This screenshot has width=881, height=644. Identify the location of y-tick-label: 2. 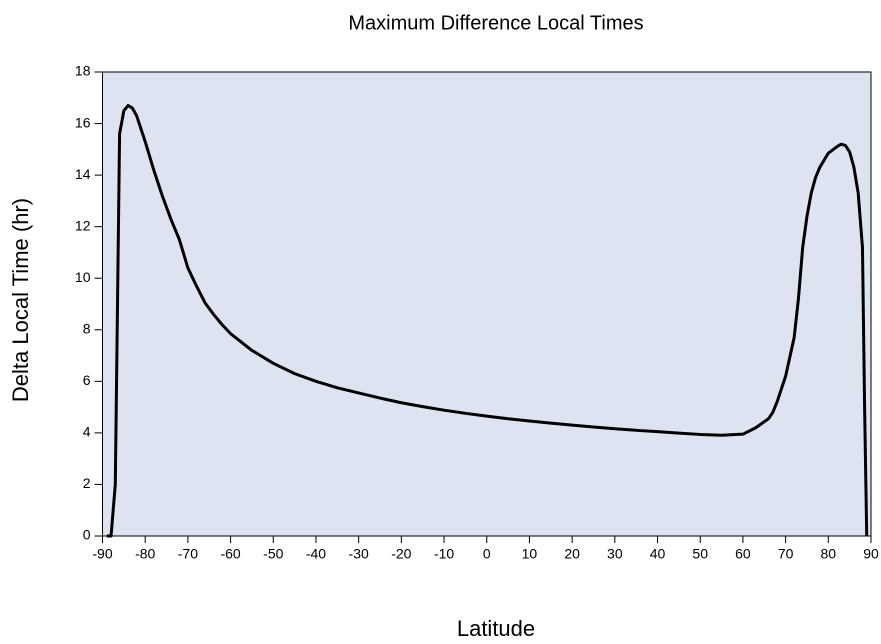
(87, 483).